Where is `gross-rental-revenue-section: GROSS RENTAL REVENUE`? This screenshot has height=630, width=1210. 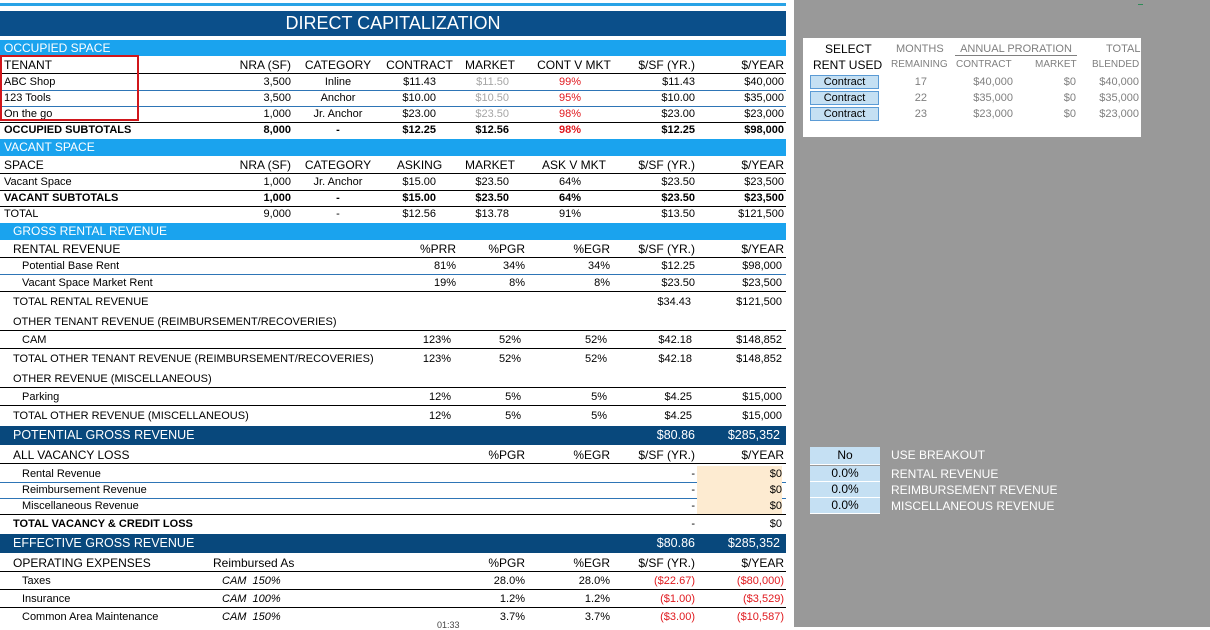 gross-rental-revenue-section: GROSS RENTAL REVENUE is located at coordinates (393, 231).